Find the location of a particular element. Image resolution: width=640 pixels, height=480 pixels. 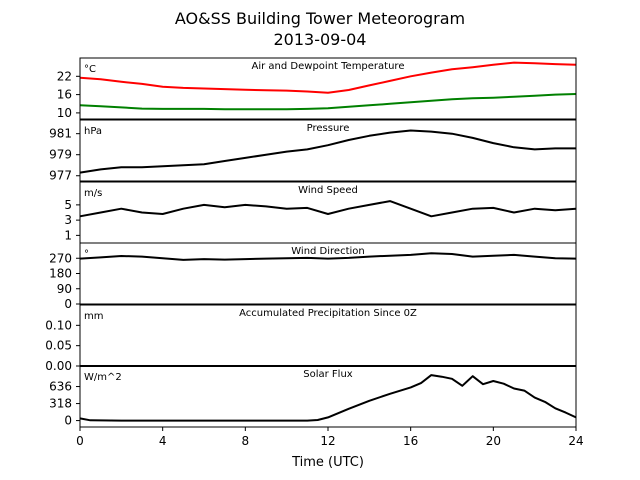

panel-0: 10 16 22 °C Air and Dewpoint Temperature is located at coordinates (317, 88).